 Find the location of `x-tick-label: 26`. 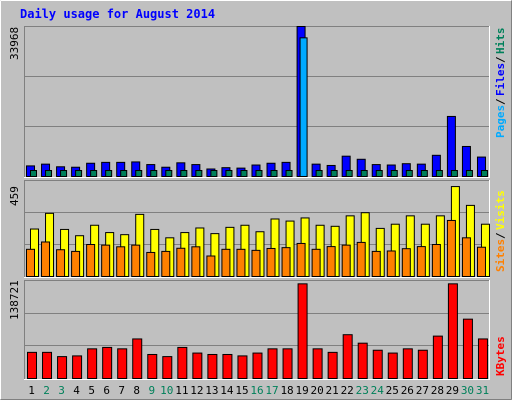

x-tick-label: 26 is located at coordinates (407, 390).